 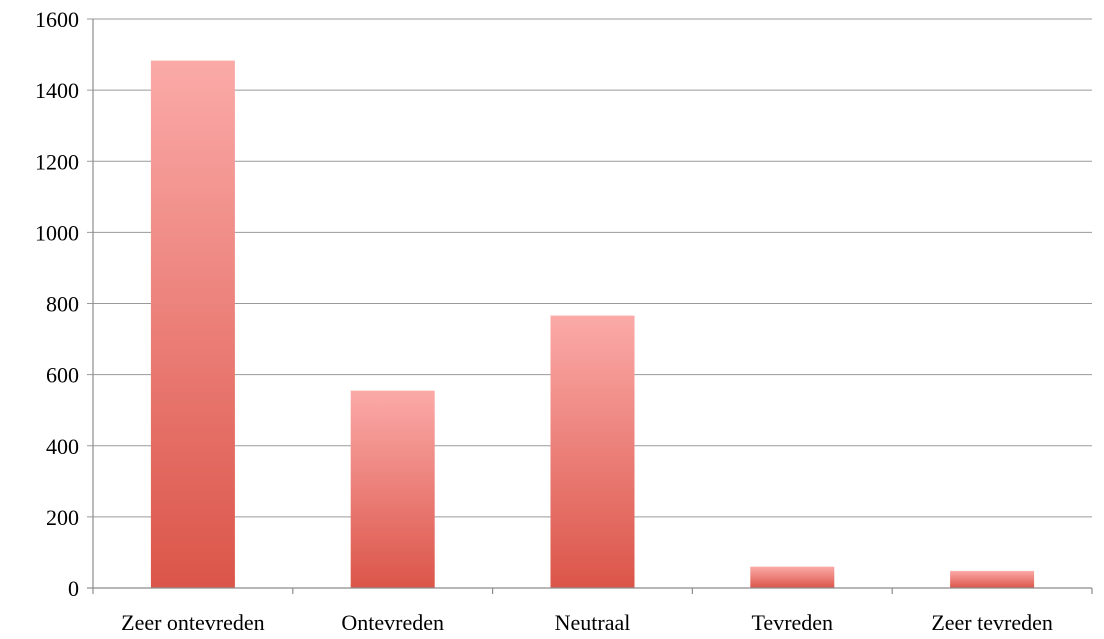 I want to click on y-tick-label: 800, so click(x=62, y=304).